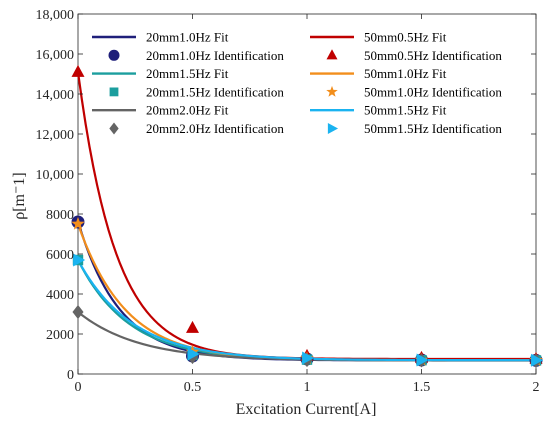 The width and height of the screenshot is (550, 424). Describe the element at coordinates (187, 73) in the screenshot. I see `legend-label: 20mm1.5Hz Fit` at that location.